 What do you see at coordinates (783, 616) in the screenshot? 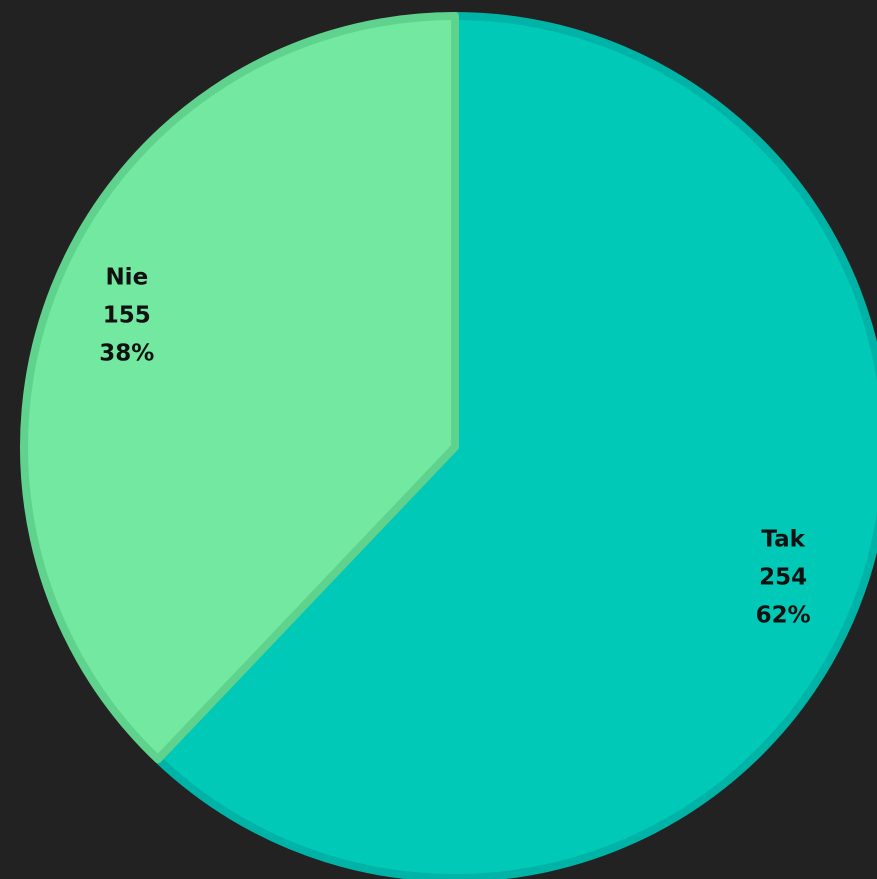
I see `slice-percent: 62%` at bounding box center [783, 616].